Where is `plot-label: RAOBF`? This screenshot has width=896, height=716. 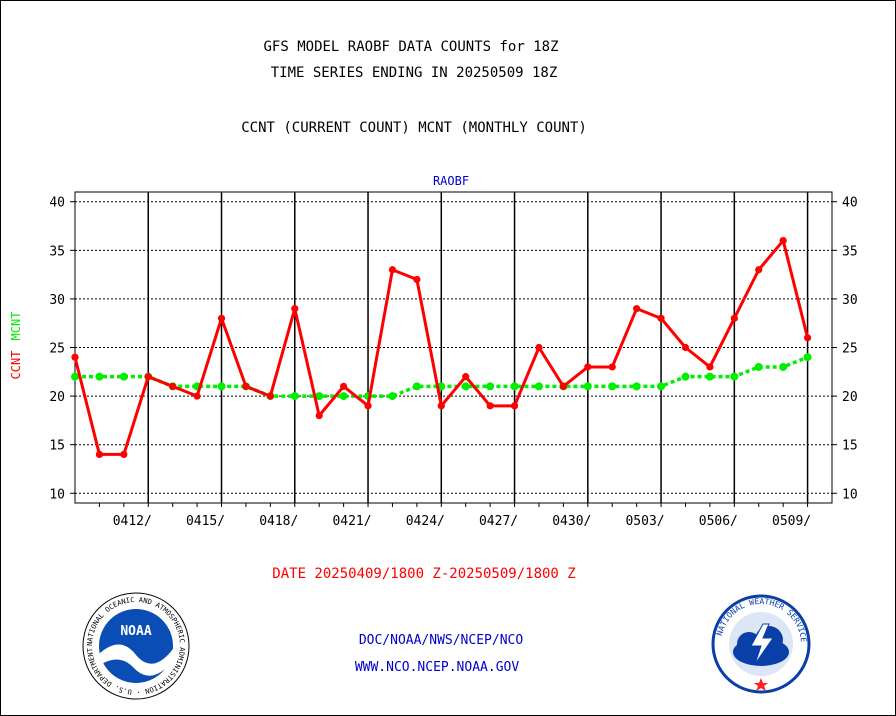
plot-label: RAOBF is located at coordinates (451, 181).